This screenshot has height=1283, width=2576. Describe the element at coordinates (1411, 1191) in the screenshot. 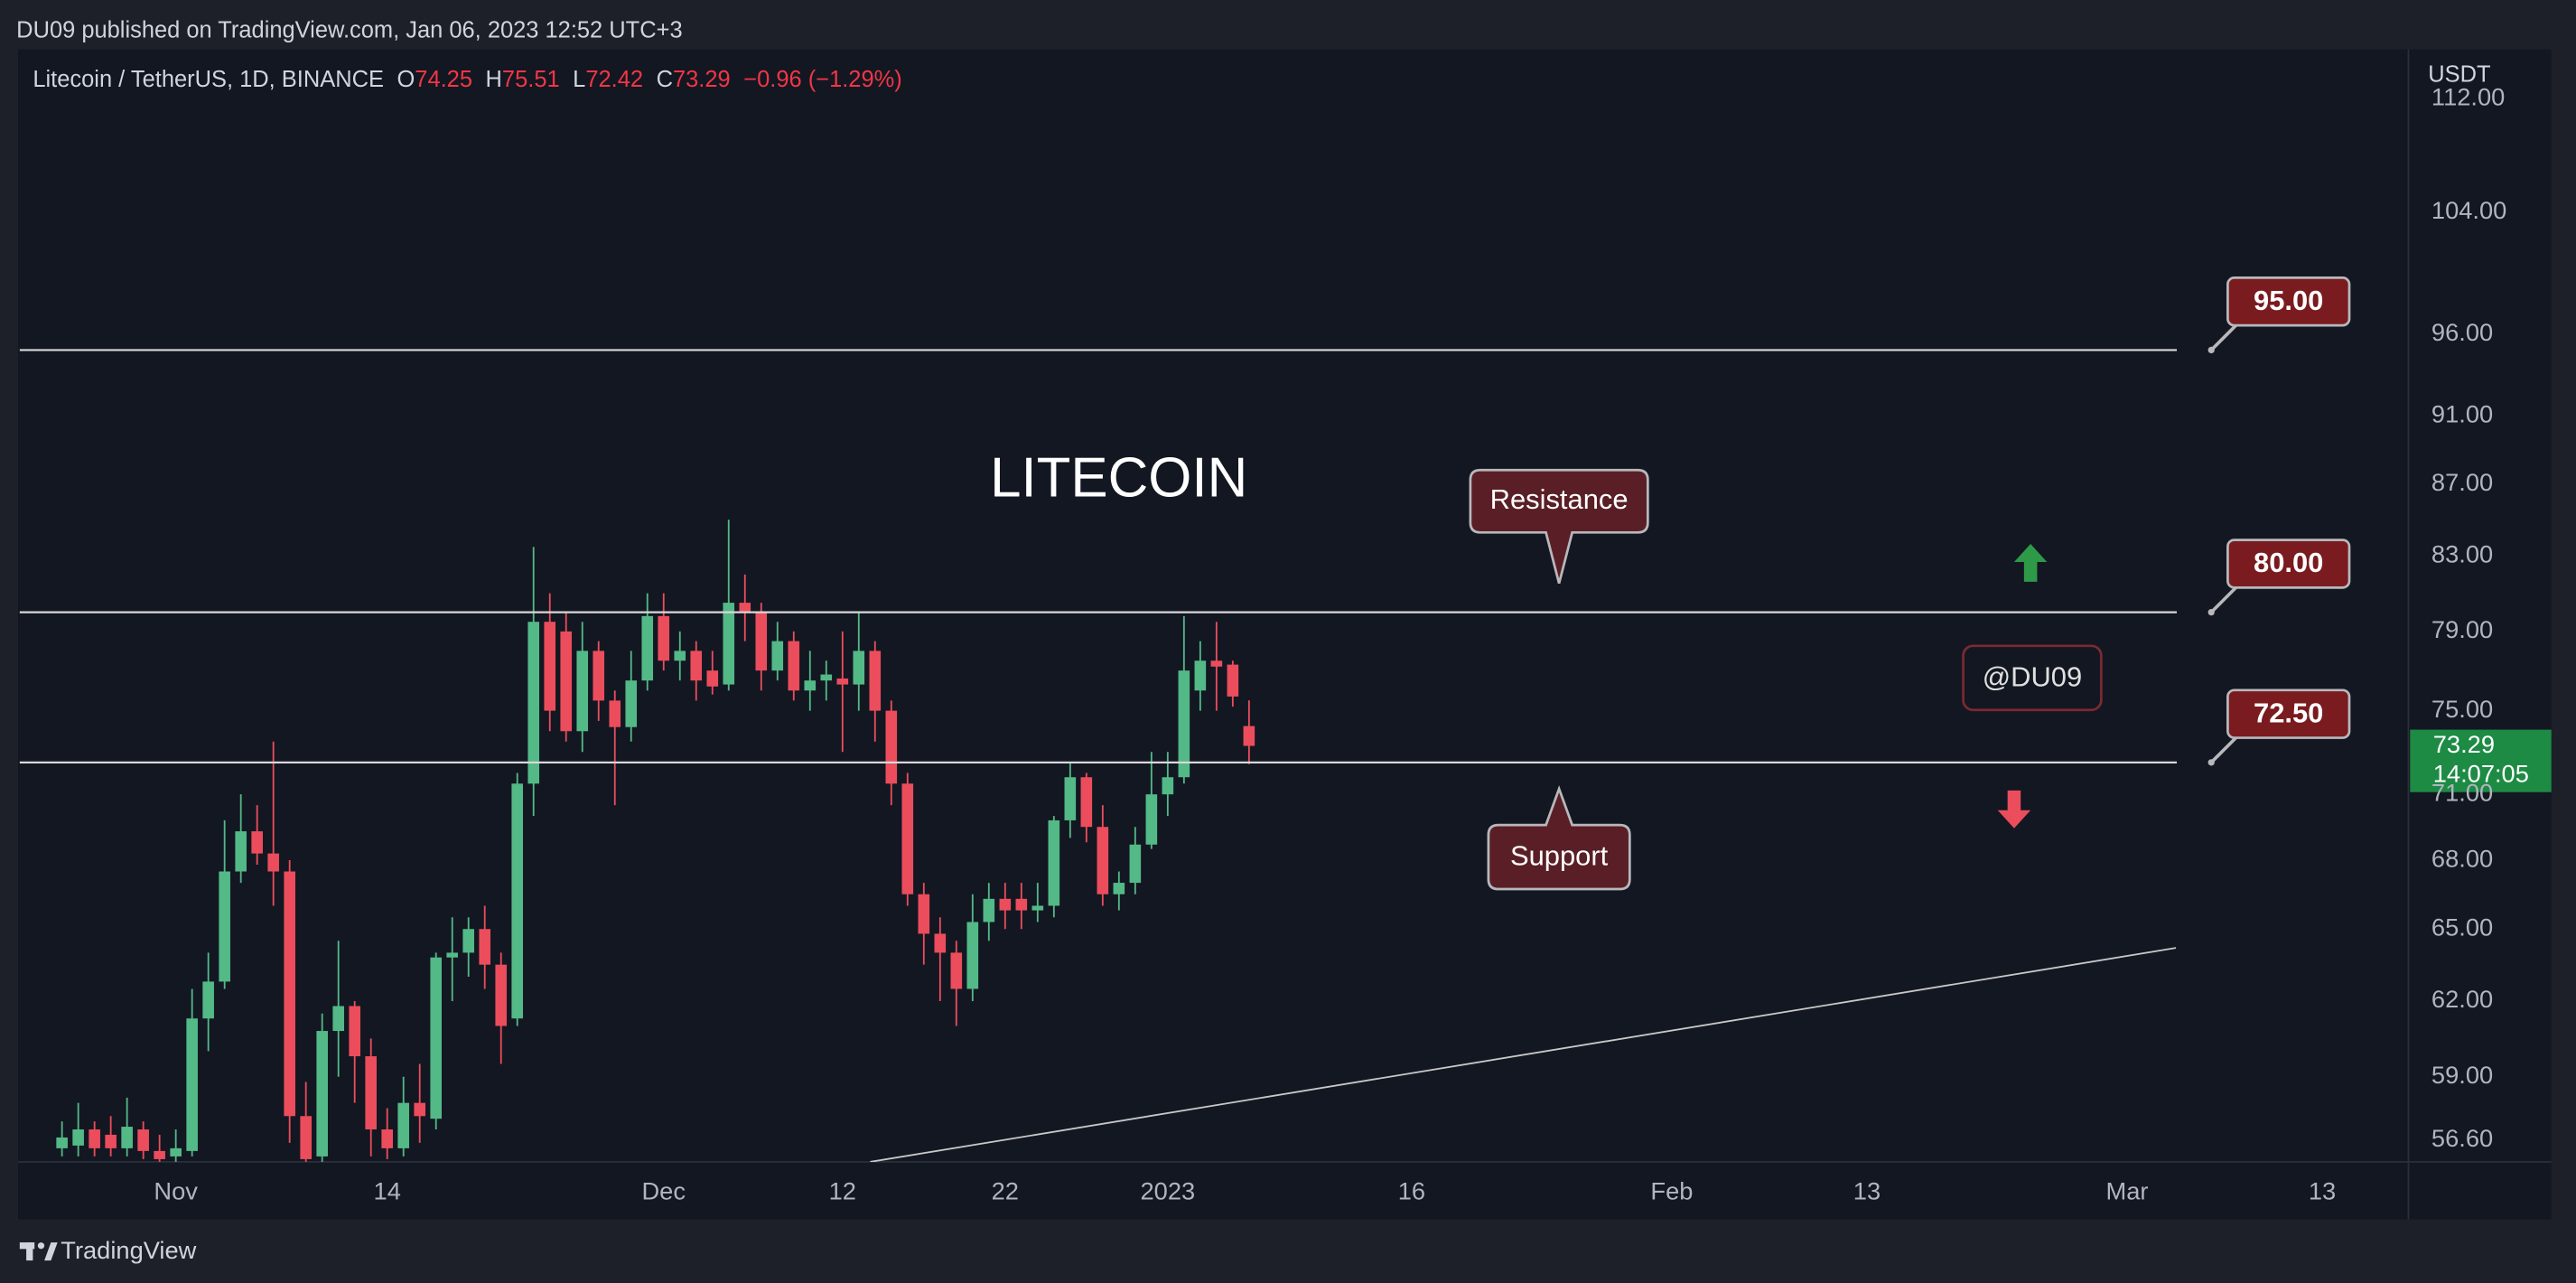

I see `x-tick-label: 16` at that location.